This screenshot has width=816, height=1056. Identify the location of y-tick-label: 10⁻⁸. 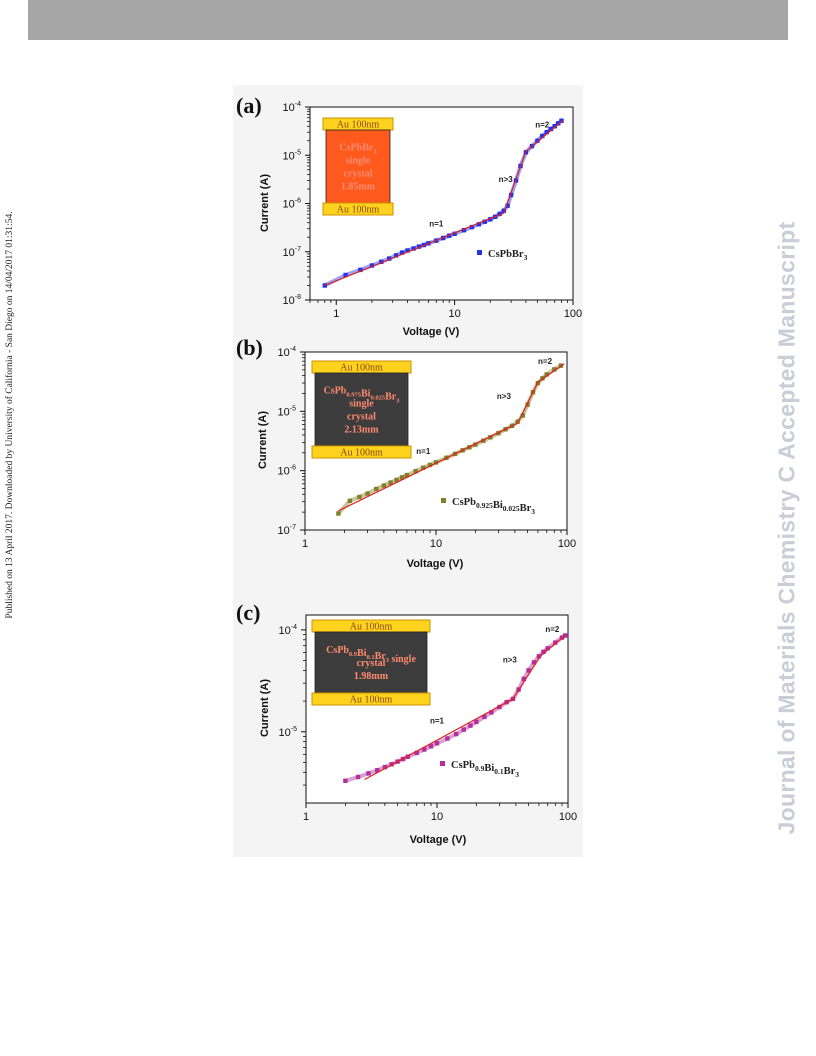
(292, 300).